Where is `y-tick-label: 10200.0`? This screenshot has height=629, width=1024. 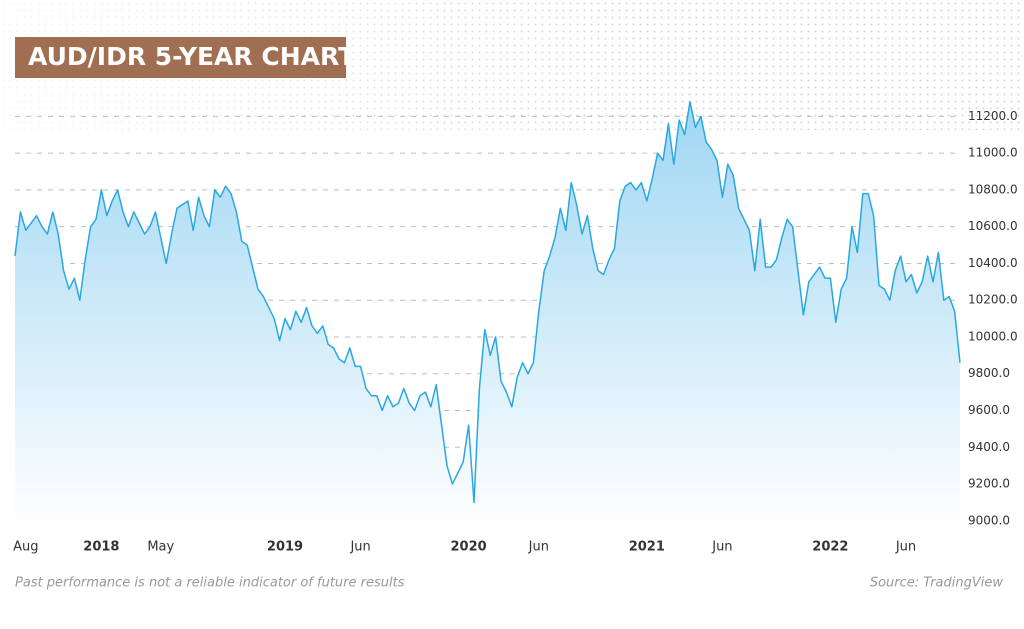
y-tick-label: 10200.0 is located at coordinates (993, 300).